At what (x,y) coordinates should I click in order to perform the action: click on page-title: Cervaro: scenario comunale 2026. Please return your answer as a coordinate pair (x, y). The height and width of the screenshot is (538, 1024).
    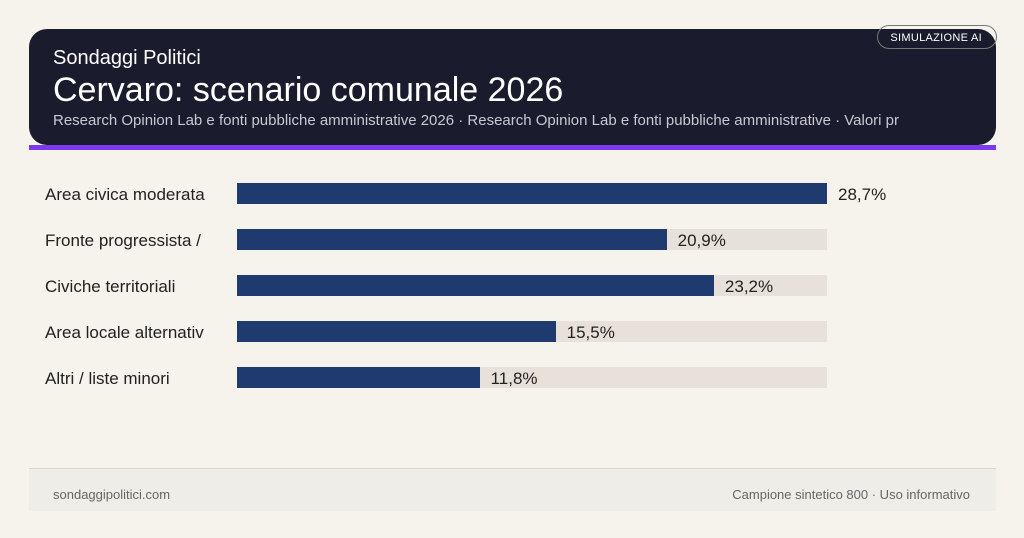
    Looking at the image, I should click on (308, 90).